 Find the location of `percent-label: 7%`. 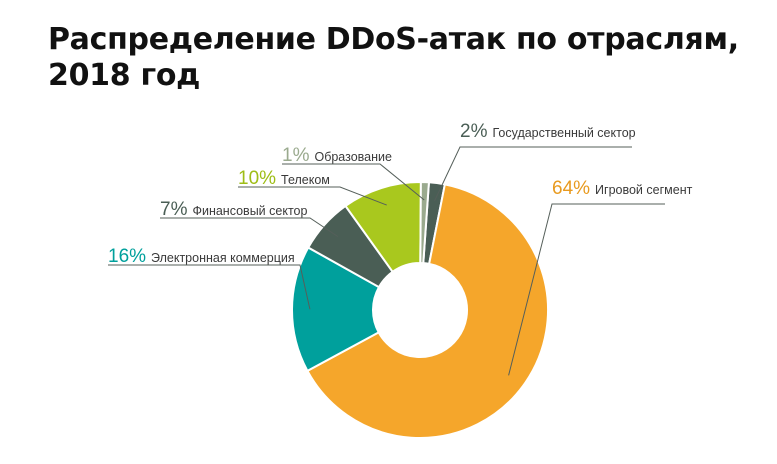

percent-label: 7% is located at coordinates (174, 209).